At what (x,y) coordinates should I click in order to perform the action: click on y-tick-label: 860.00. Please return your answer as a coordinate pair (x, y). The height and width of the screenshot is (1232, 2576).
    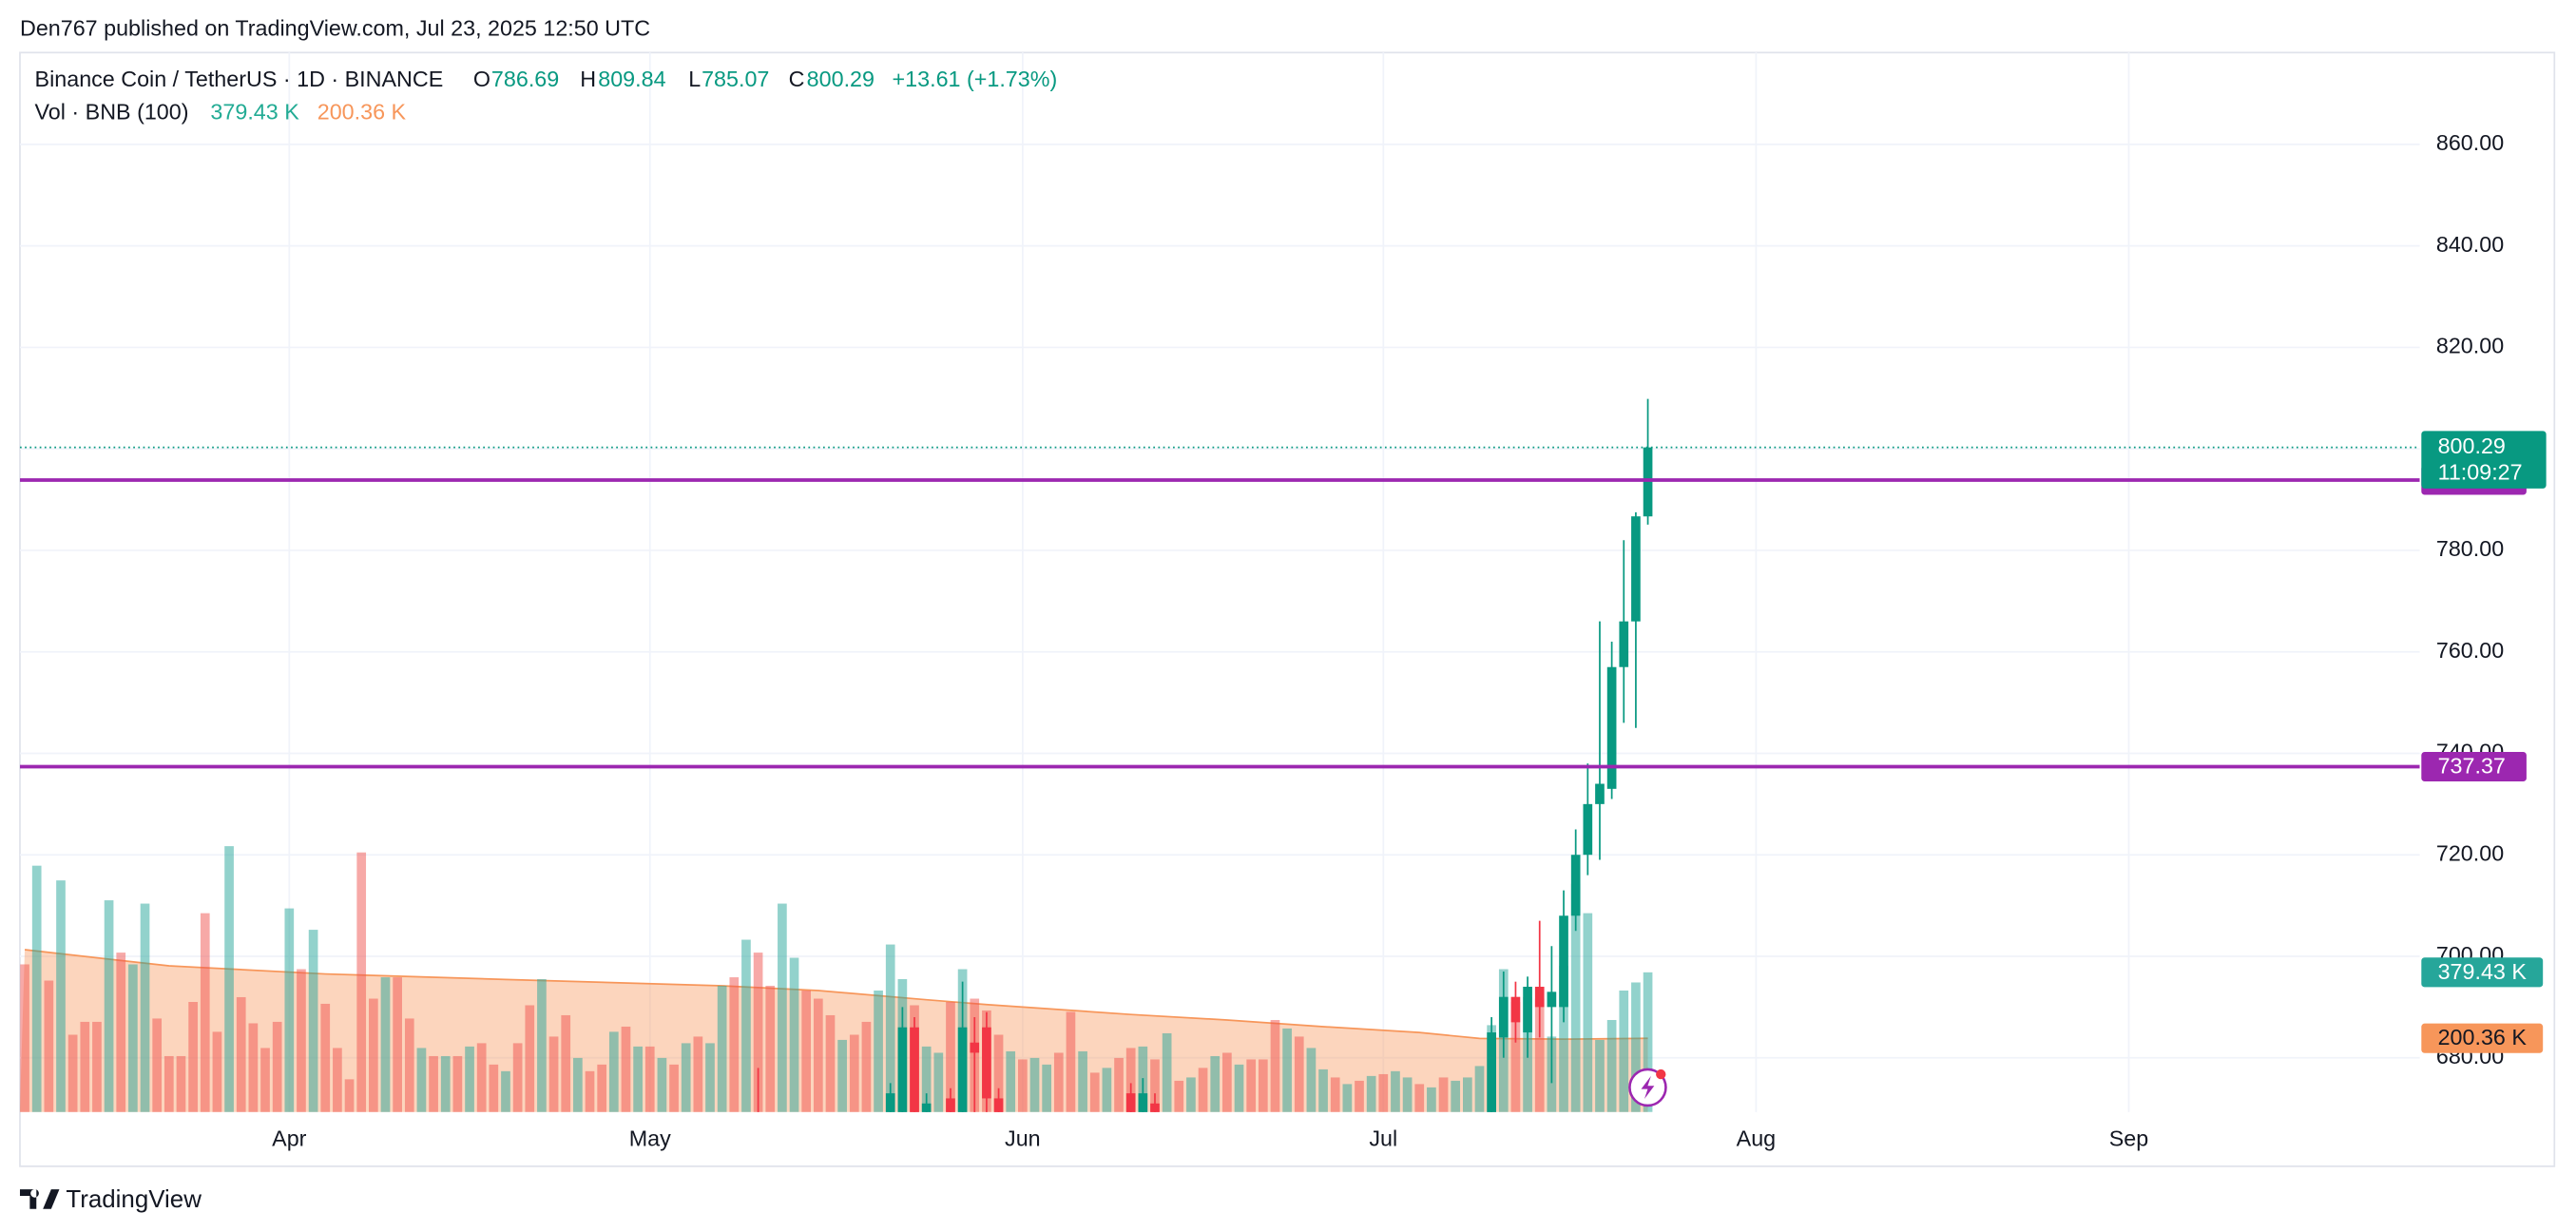
    Looking at the image, I should click on (2470, 142).